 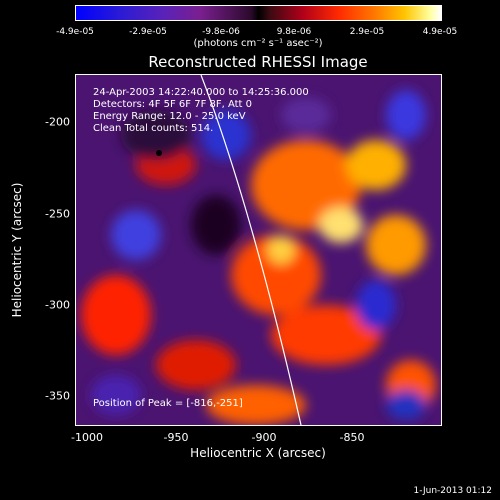 I want to click on info-clean: Clean Total counts: 514., so click(x=153, y=128).